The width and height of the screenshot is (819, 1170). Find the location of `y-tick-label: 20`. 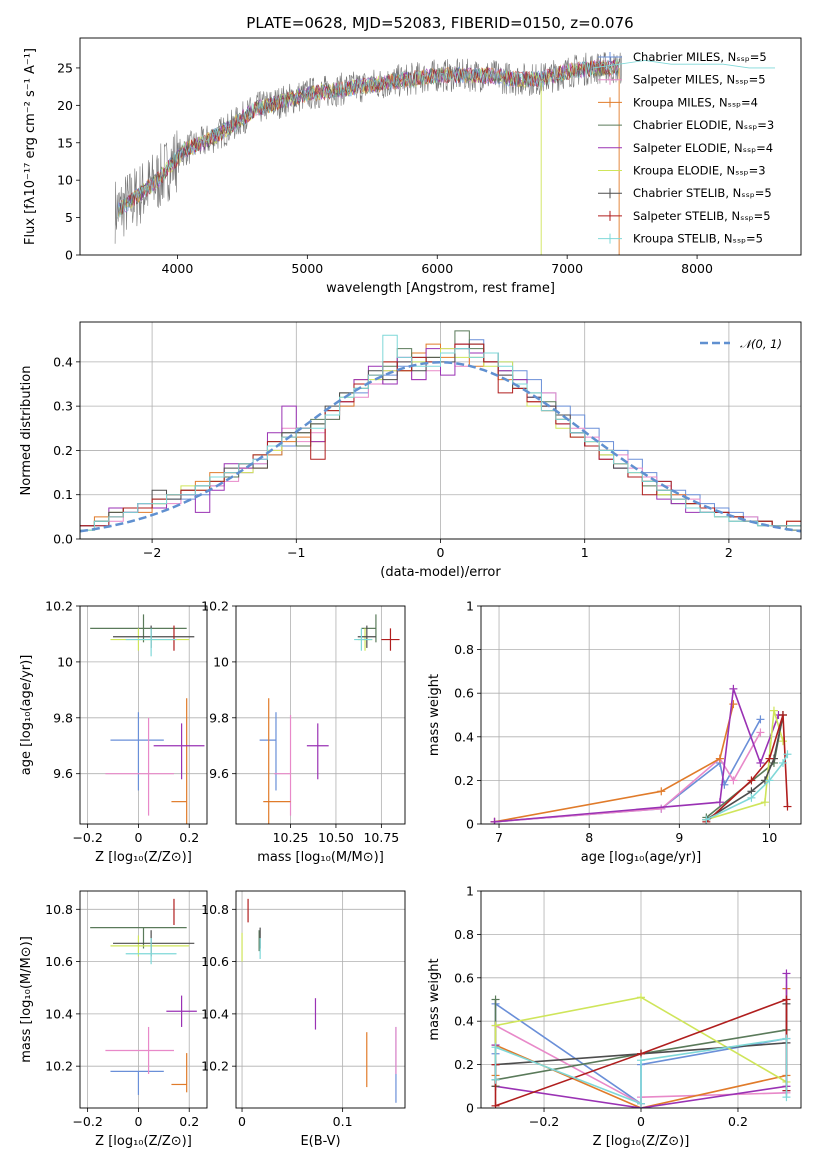

y-tick-label: 20 is located at coordinates (65, 105).